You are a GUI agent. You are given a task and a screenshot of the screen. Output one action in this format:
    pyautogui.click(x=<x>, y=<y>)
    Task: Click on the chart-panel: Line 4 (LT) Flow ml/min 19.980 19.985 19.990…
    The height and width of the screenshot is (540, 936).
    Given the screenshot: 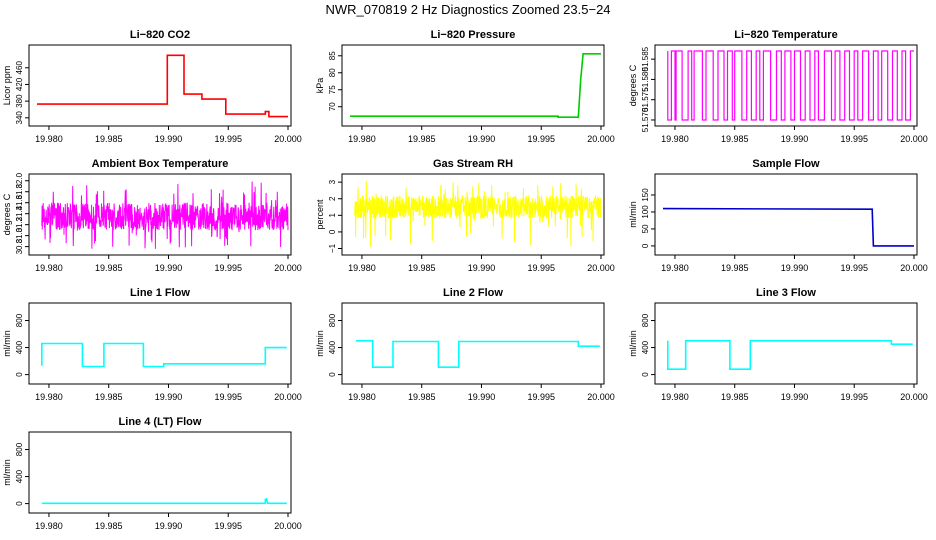 What is the action you would take?
    pyautogui.click(x=152, y=473)
    